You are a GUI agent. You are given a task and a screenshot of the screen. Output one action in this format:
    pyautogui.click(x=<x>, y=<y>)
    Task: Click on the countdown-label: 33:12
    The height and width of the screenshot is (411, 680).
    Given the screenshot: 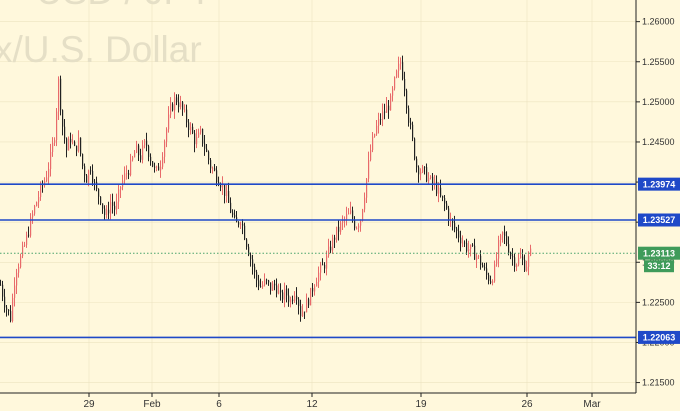 What is the action you would take?
    pyautogui.click(x=658, y=266)
    